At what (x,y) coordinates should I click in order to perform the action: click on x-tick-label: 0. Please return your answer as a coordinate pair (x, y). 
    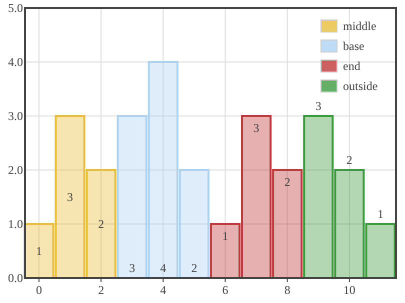
    Looking at the image, I should click on (39, 290).